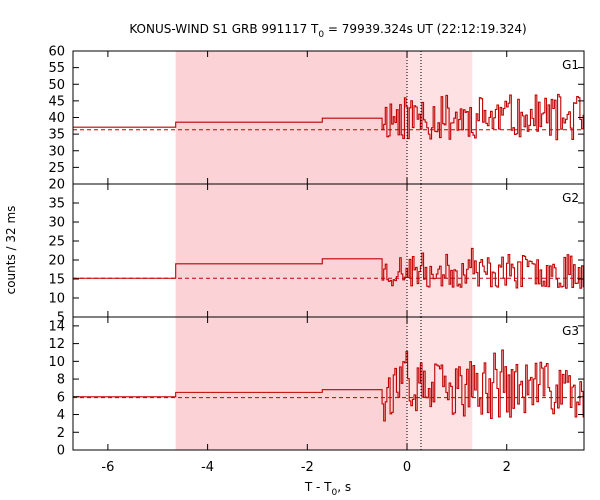  Describe the element at coordinates (56, 223) in the screenshot. I see `g2-ytick-label: 30` at that location.